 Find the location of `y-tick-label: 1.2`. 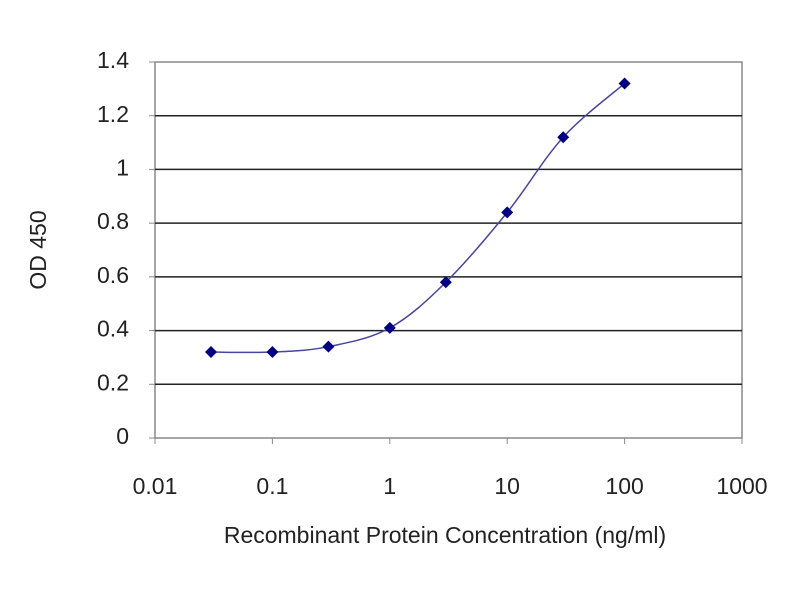

y-tick-label: 1.2 is located at coordinates (113, 114).